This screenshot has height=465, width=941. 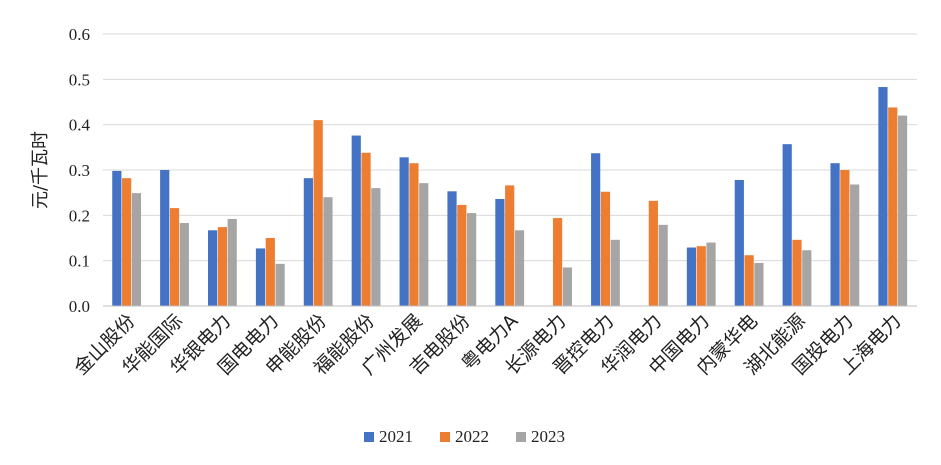 I want to click on y-tick-label: 0.0, so click(x=79, y=306).